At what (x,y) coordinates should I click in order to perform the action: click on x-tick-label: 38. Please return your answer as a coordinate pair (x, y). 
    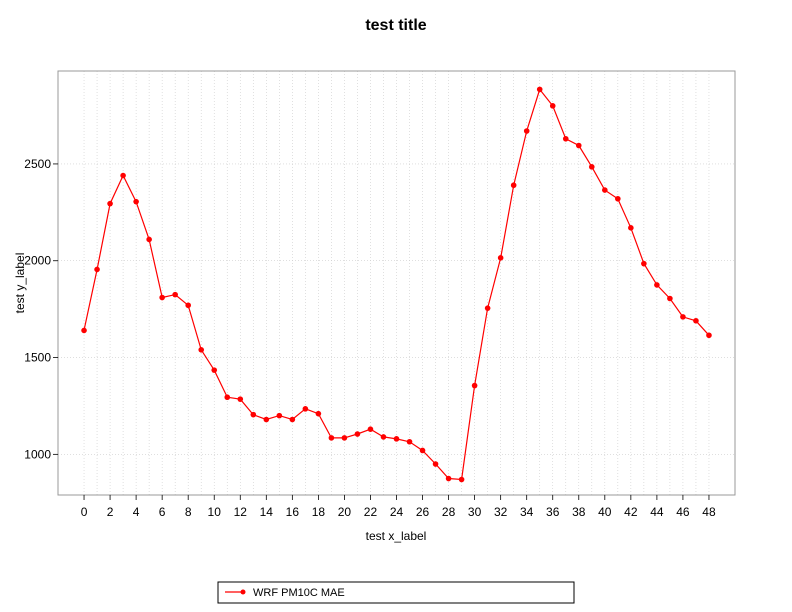
    Looking at the image, I should click on (579, 512).